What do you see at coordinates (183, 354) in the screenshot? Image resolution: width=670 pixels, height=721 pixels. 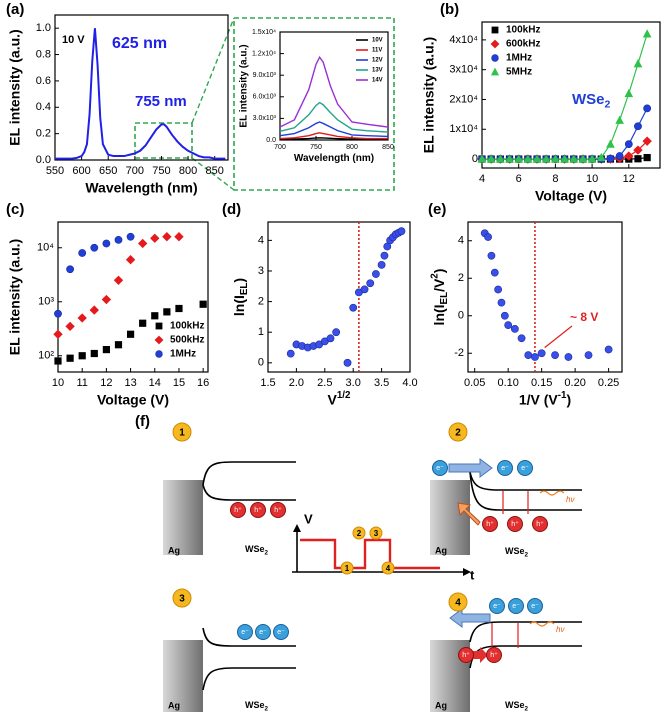 I see `legend-label: 1MHz` at bounding box center [183, 354].